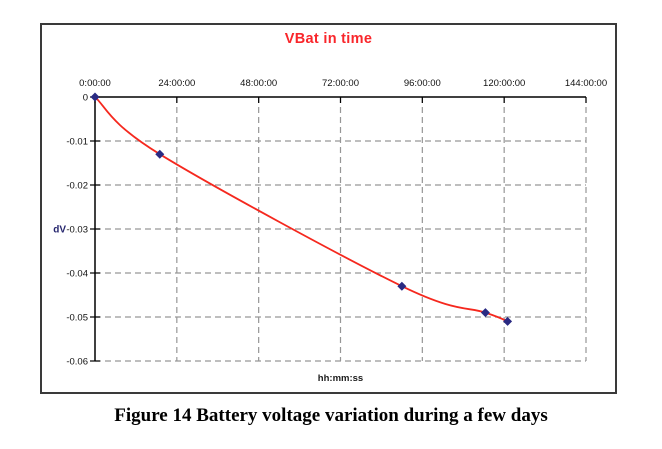  What do you see at coordinates (328, 39) in the screenshot?
I see `chart-title: VBat in time` at bounding box center [328, 39].